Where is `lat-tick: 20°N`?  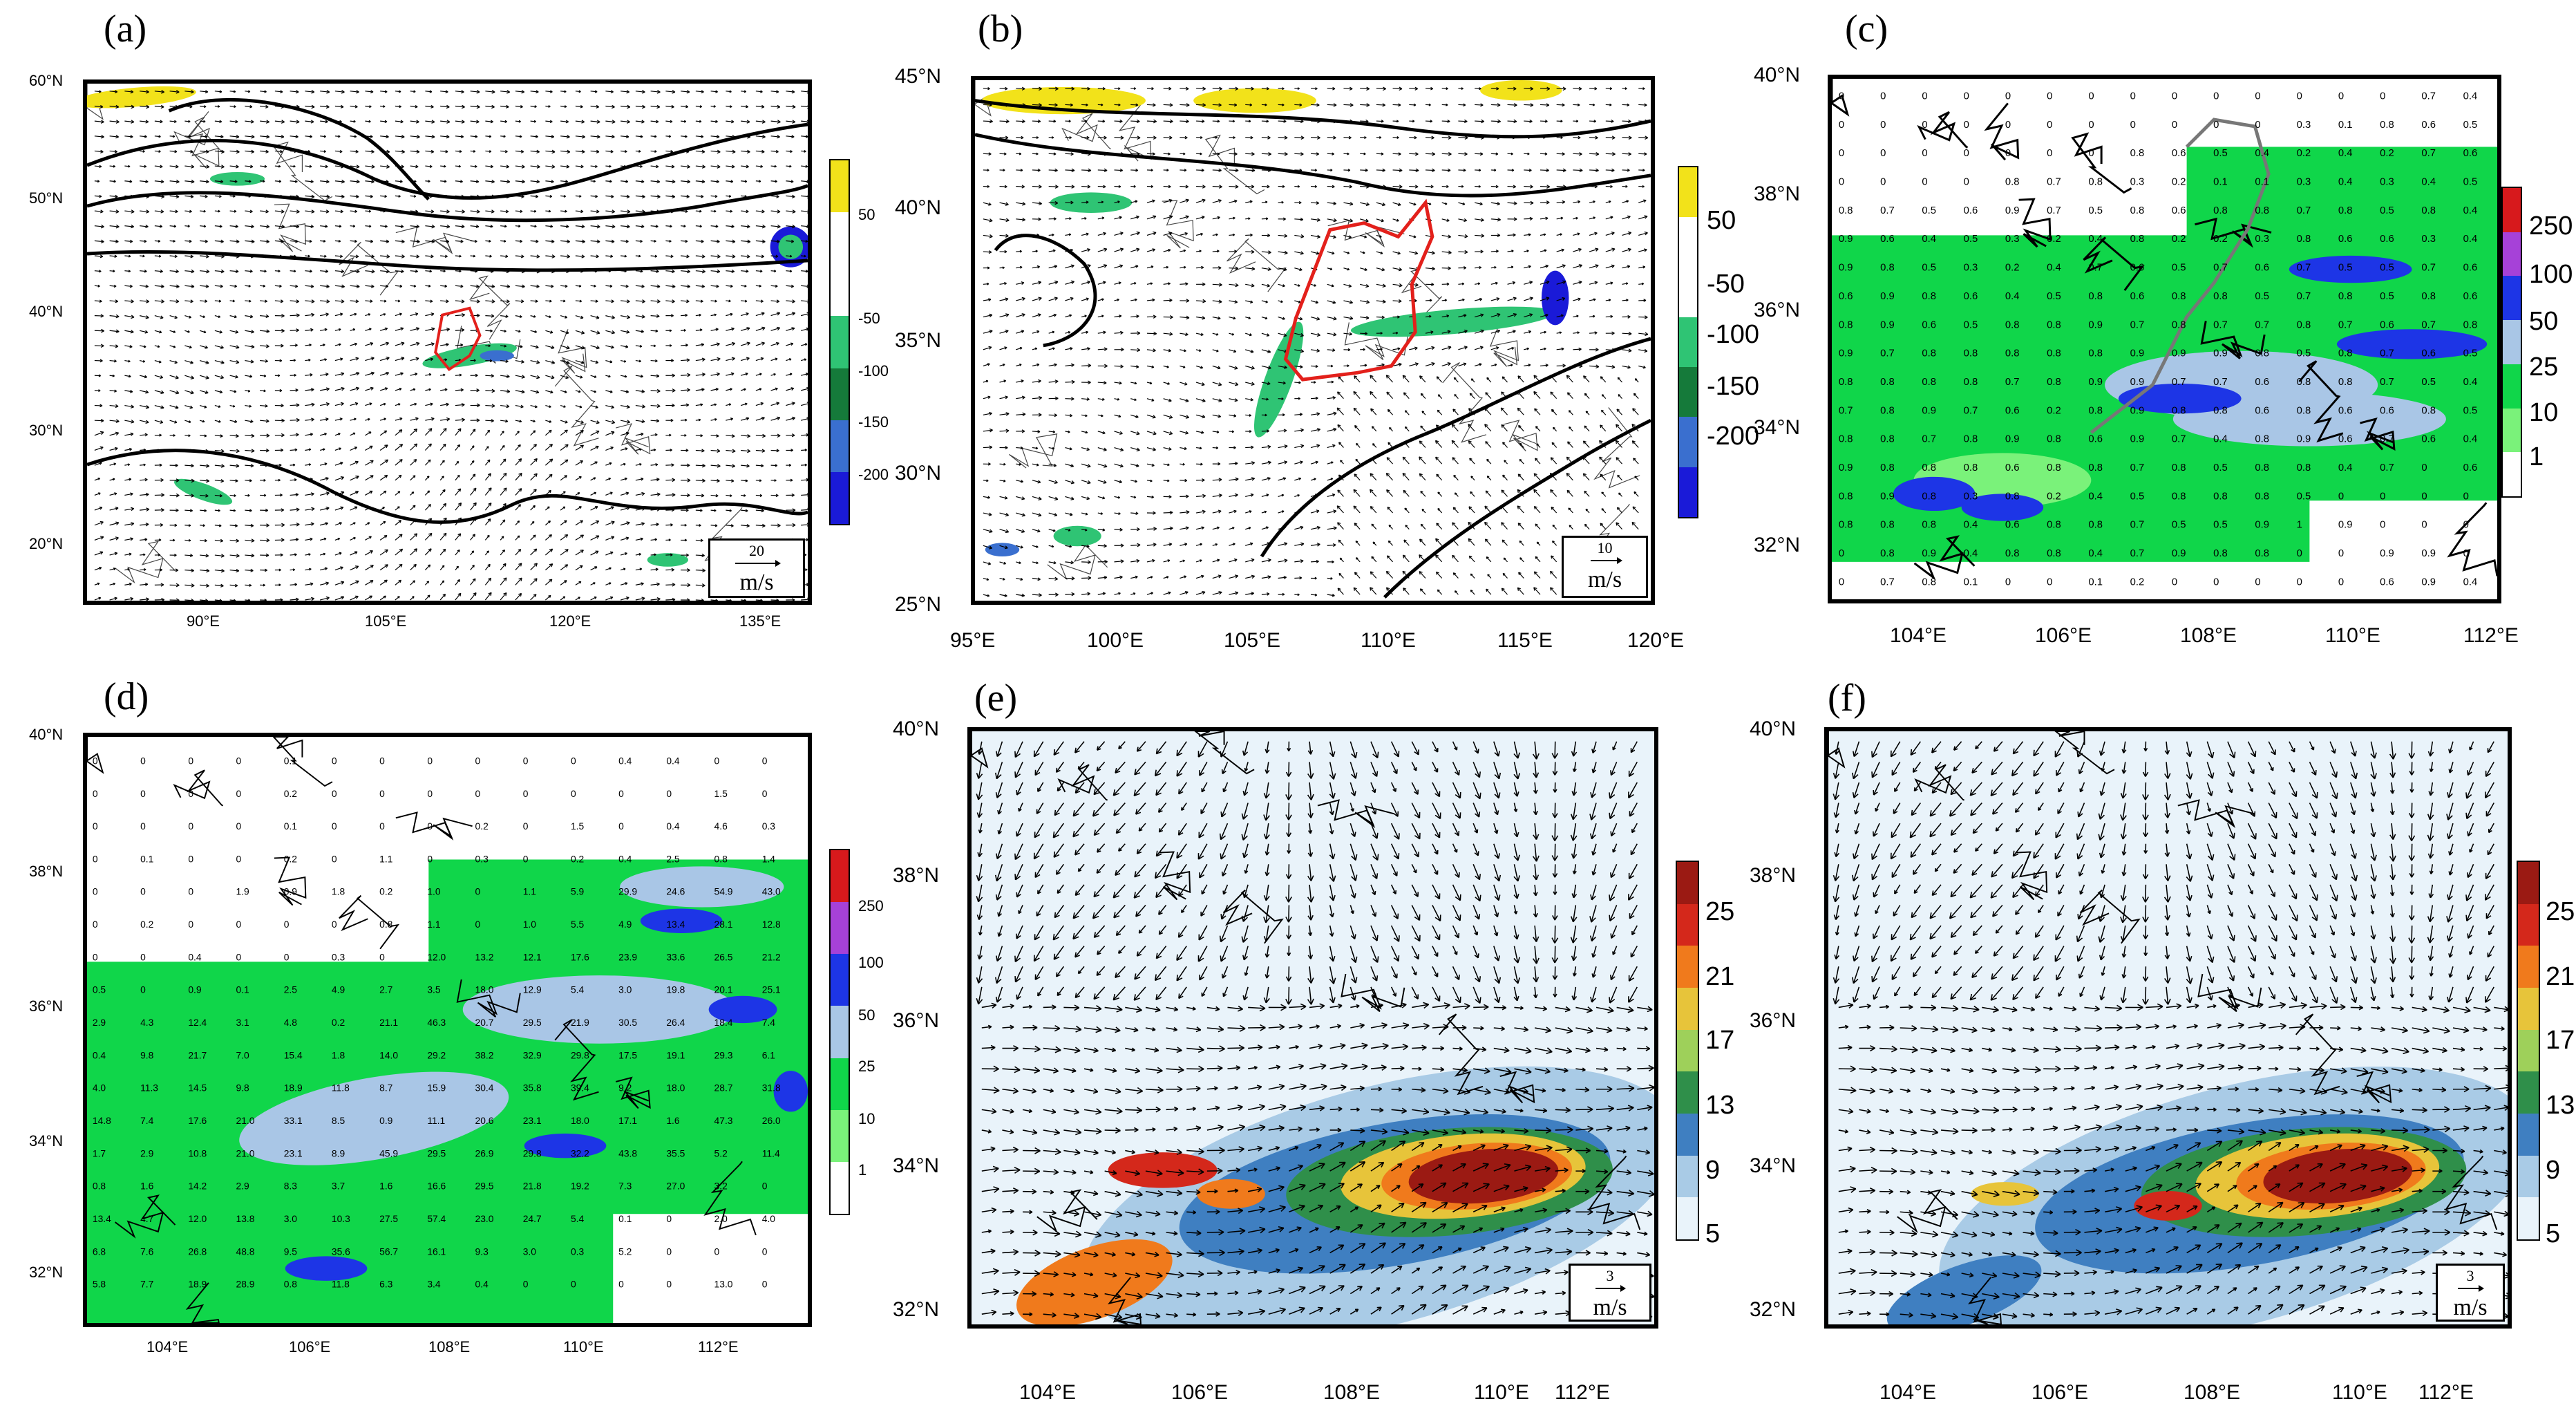
lat-tick: 20°N is located at coordinates (46, 543).